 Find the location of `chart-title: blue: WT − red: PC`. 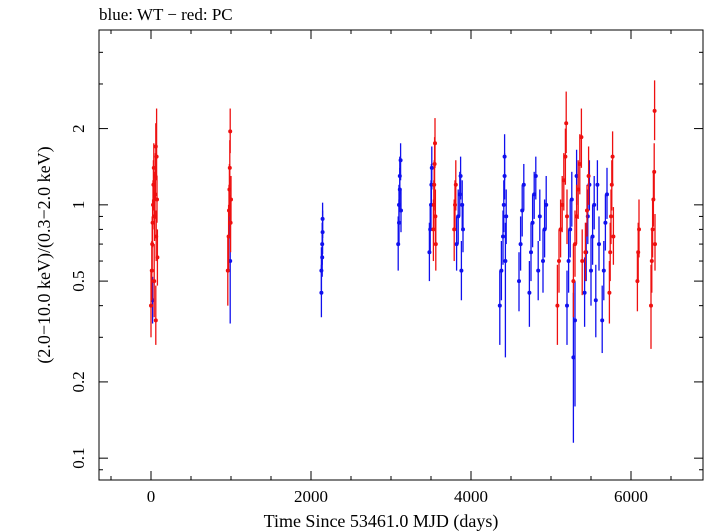

chart-title: blue: WT − red: PC is located at coordinates (166, 14).